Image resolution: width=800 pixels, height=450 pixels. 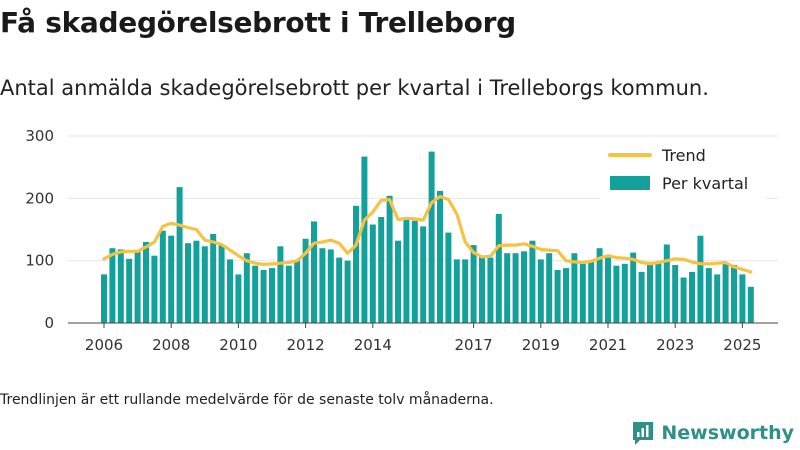 I want to click on legend-trend-label: Trend, so click(x=683, y=155).